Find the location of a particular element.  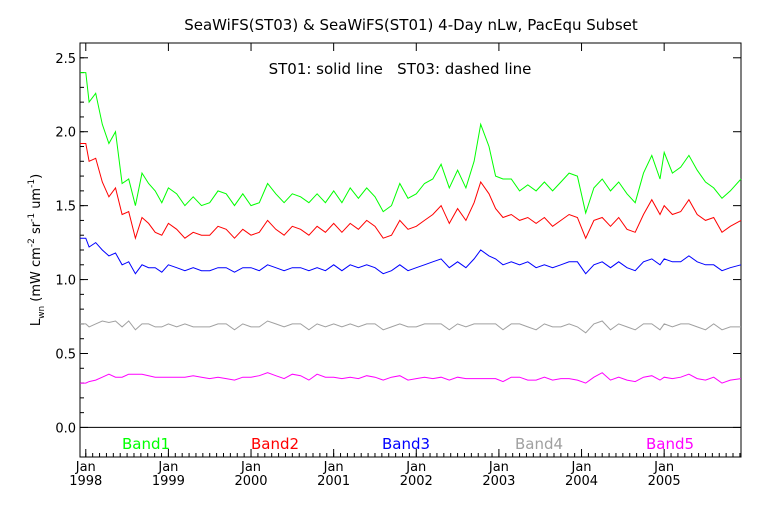

band-labels: Band1 Band2 Band3 Band4 Band5 is located at coordinates (408, 444).